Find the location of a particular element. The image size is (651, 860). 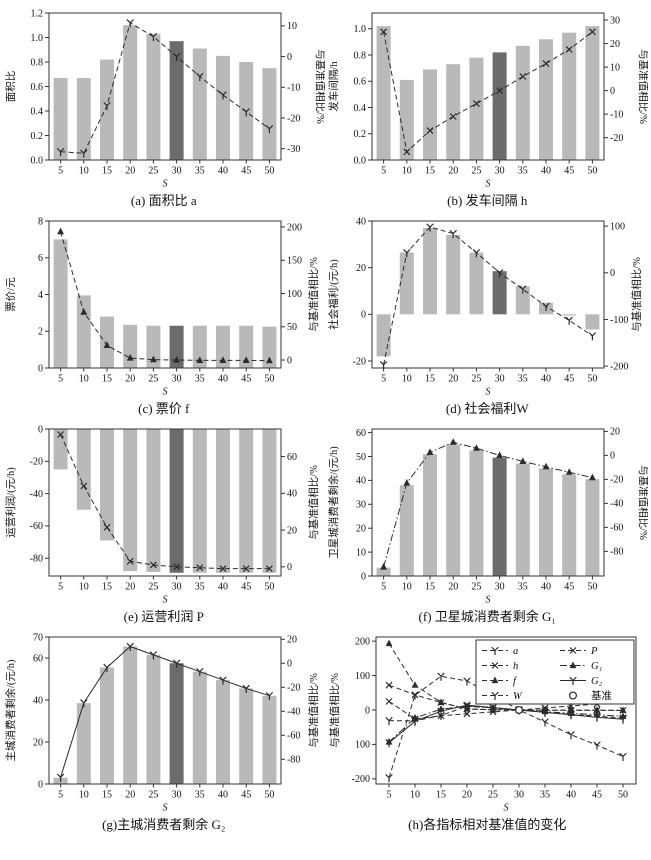

x-tick-label: 30 is located at coordinates (176, 171).